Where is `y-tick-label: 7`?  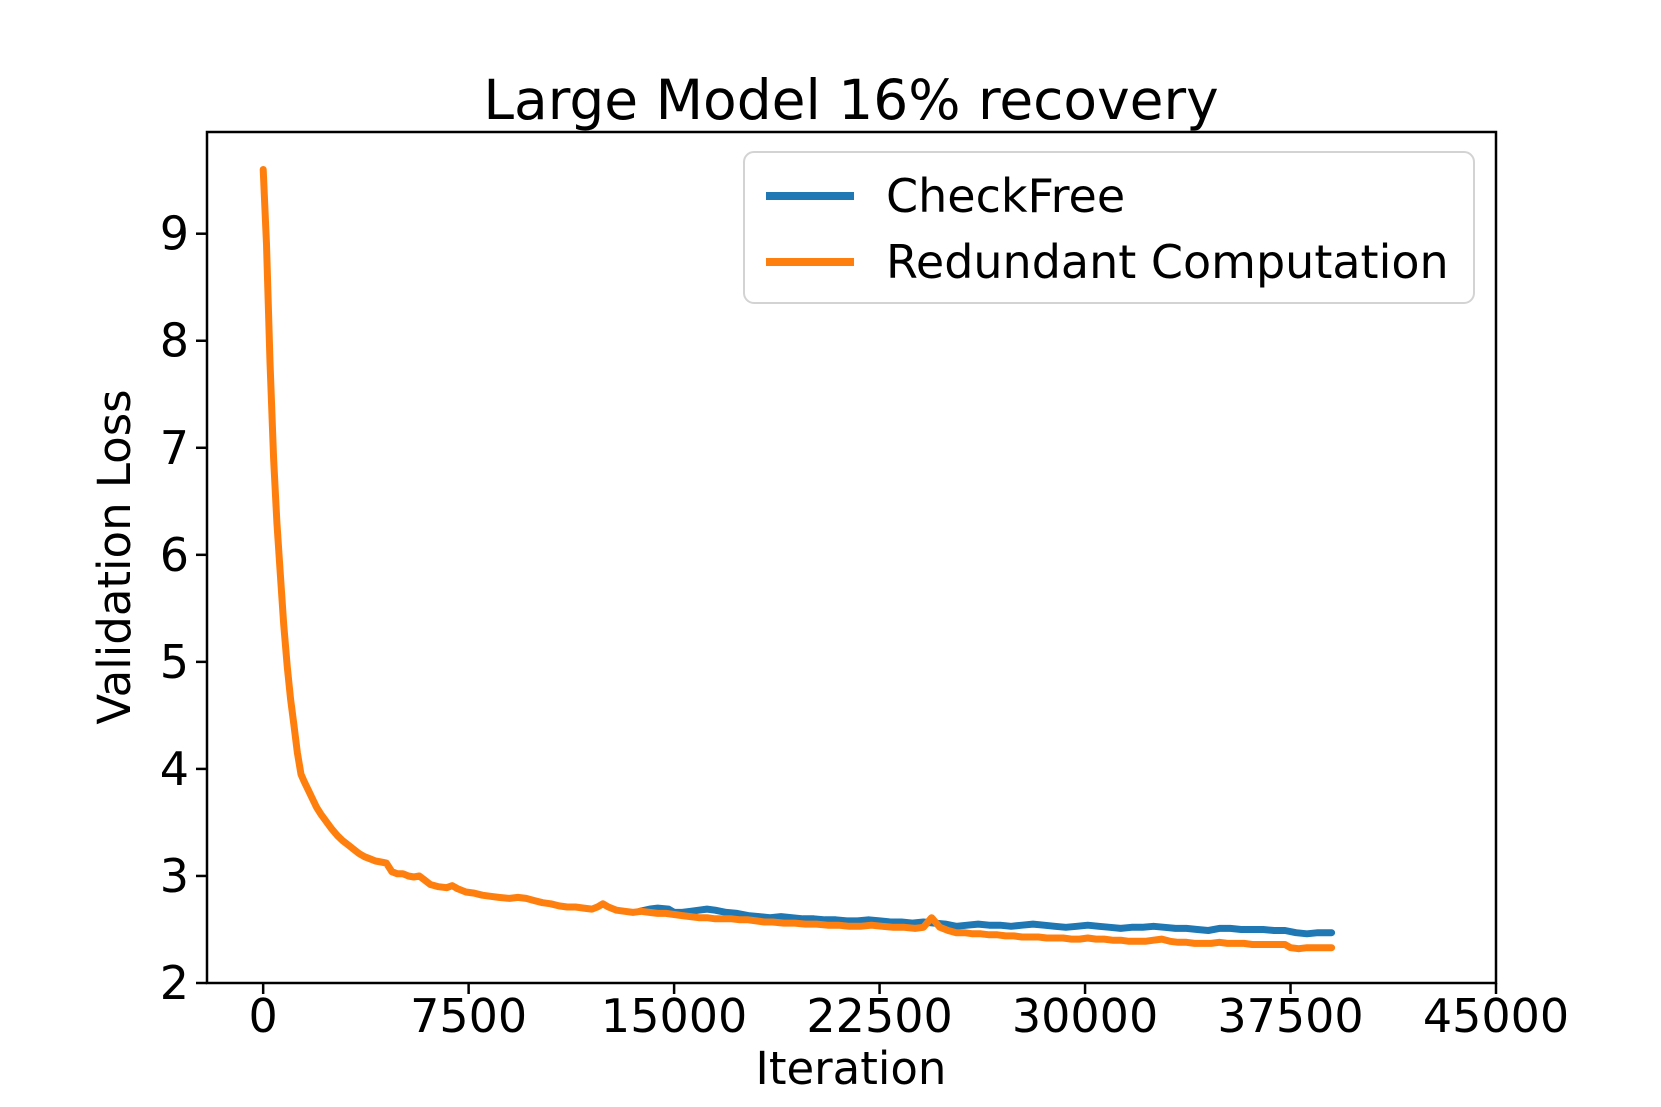
y-tick-label: 7 is located at coordinates (174, 448).